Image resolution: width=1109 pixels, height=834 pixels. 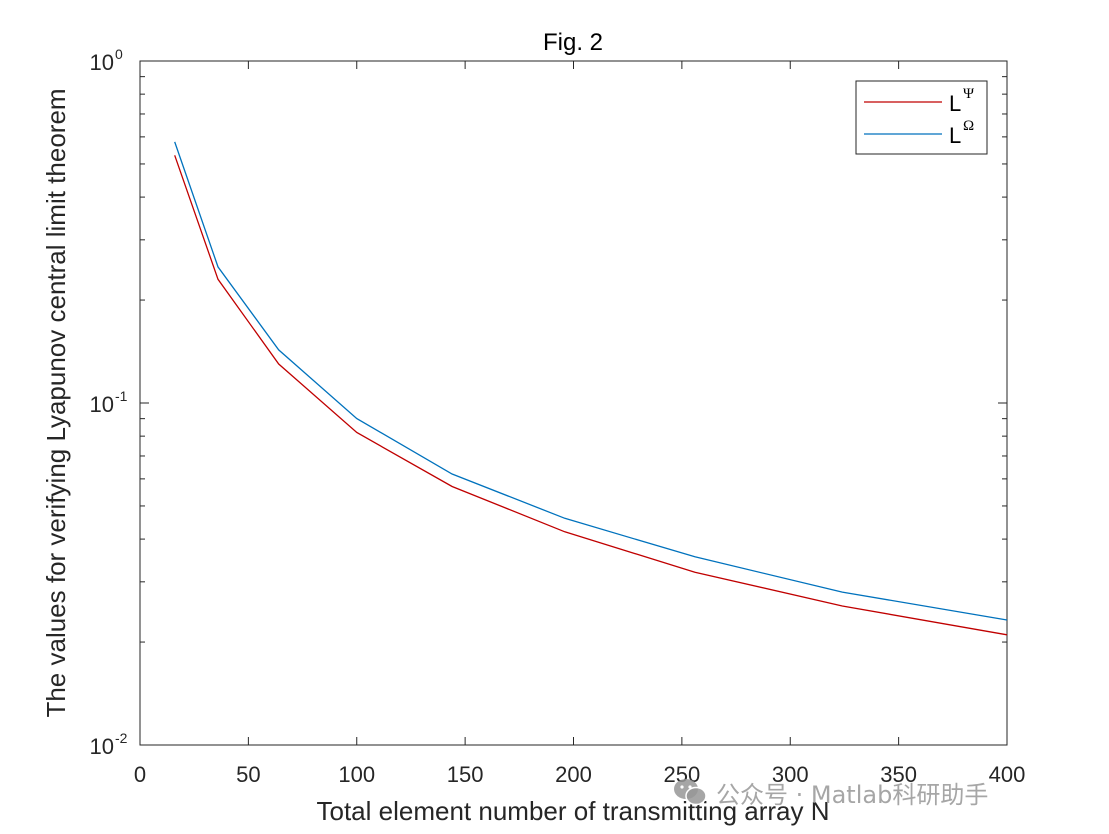 I want to click on legend-label-1: L, so click(x=955, y=135).